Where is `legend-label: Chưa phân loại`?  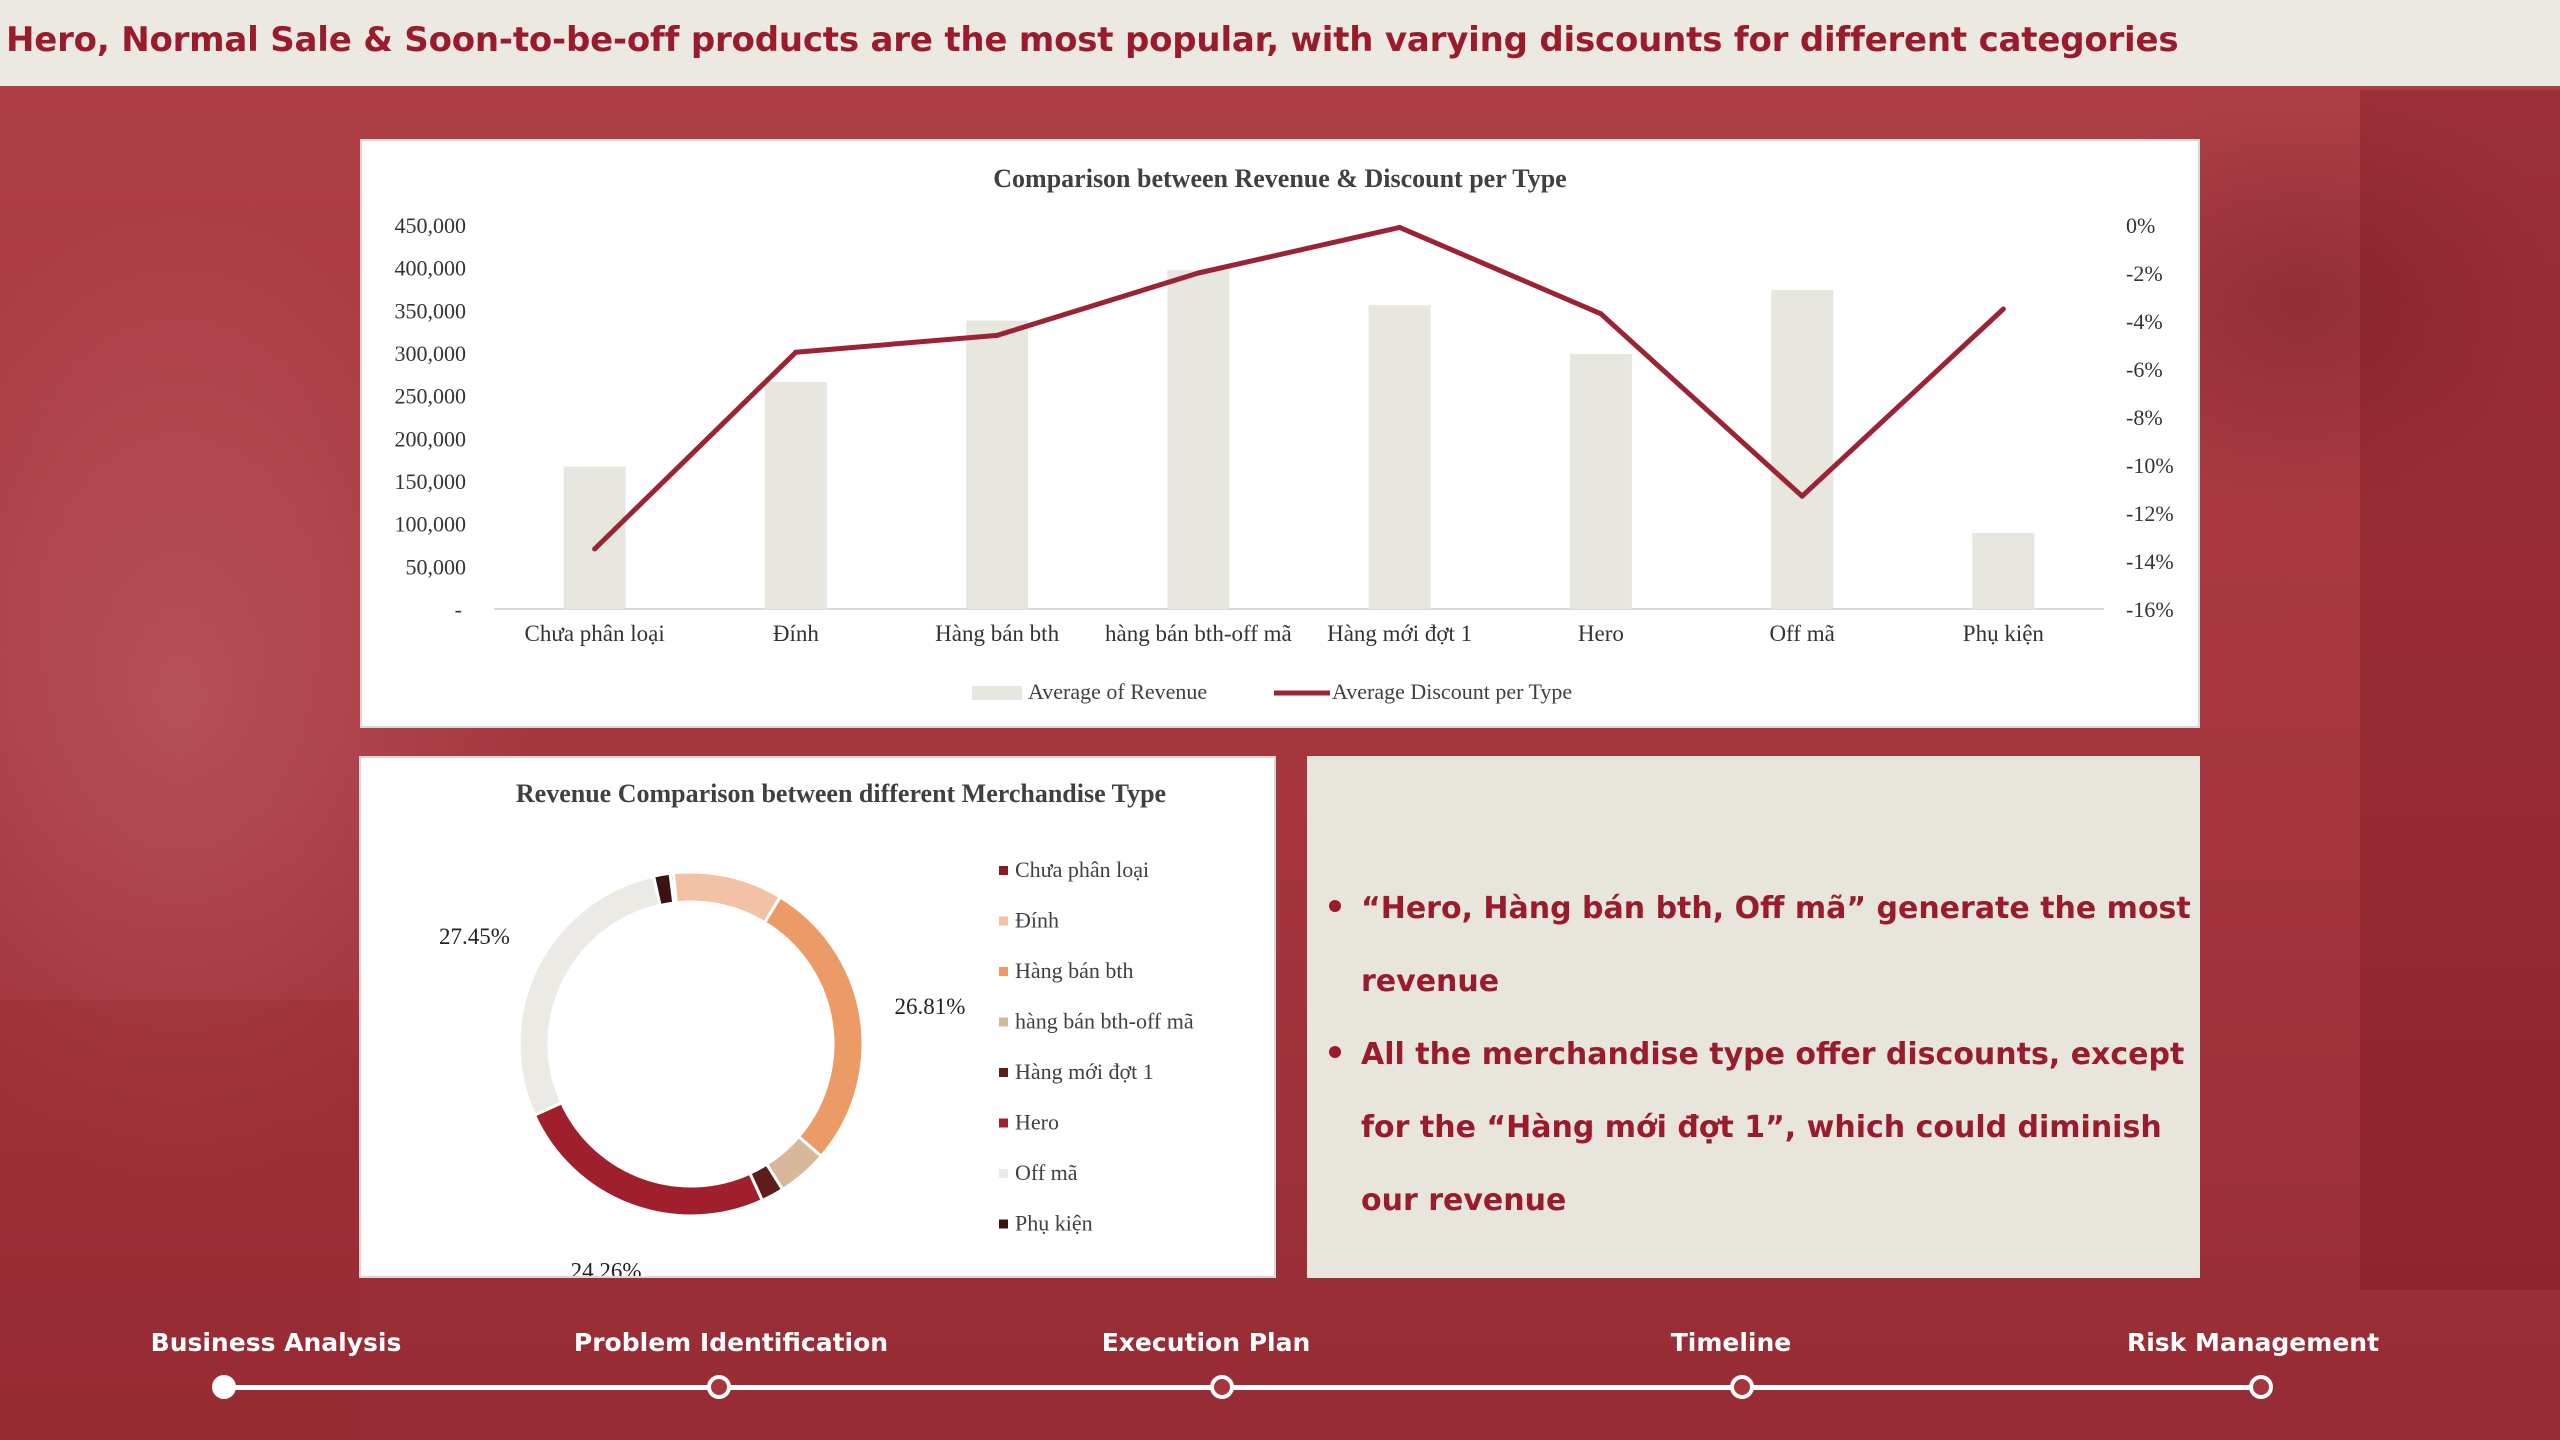
legend-label: Chưa phân loại is located at coordinates (1082, 869).